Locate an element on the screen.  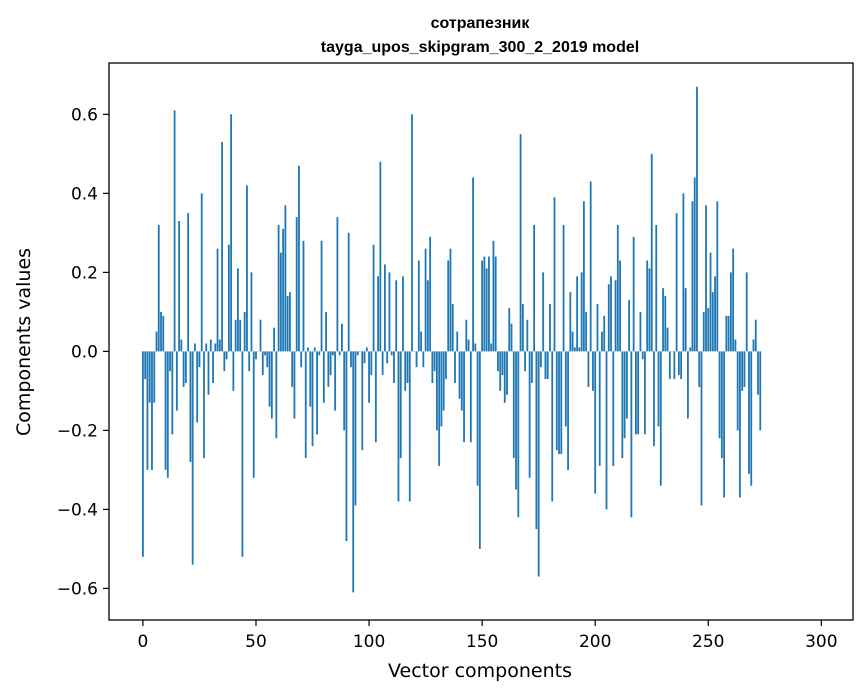
y-tick-label: −0.4 is located at coordinates (77, 510).